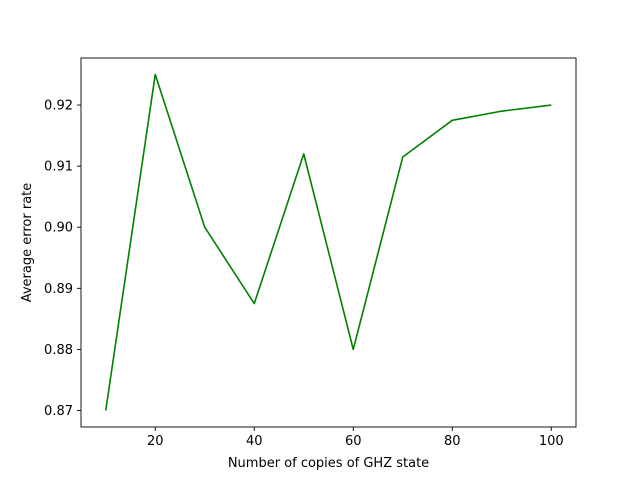  Describe the element at coordinates (254, 441) in the screenshot. I see `x-tick-label: 40` at that location.